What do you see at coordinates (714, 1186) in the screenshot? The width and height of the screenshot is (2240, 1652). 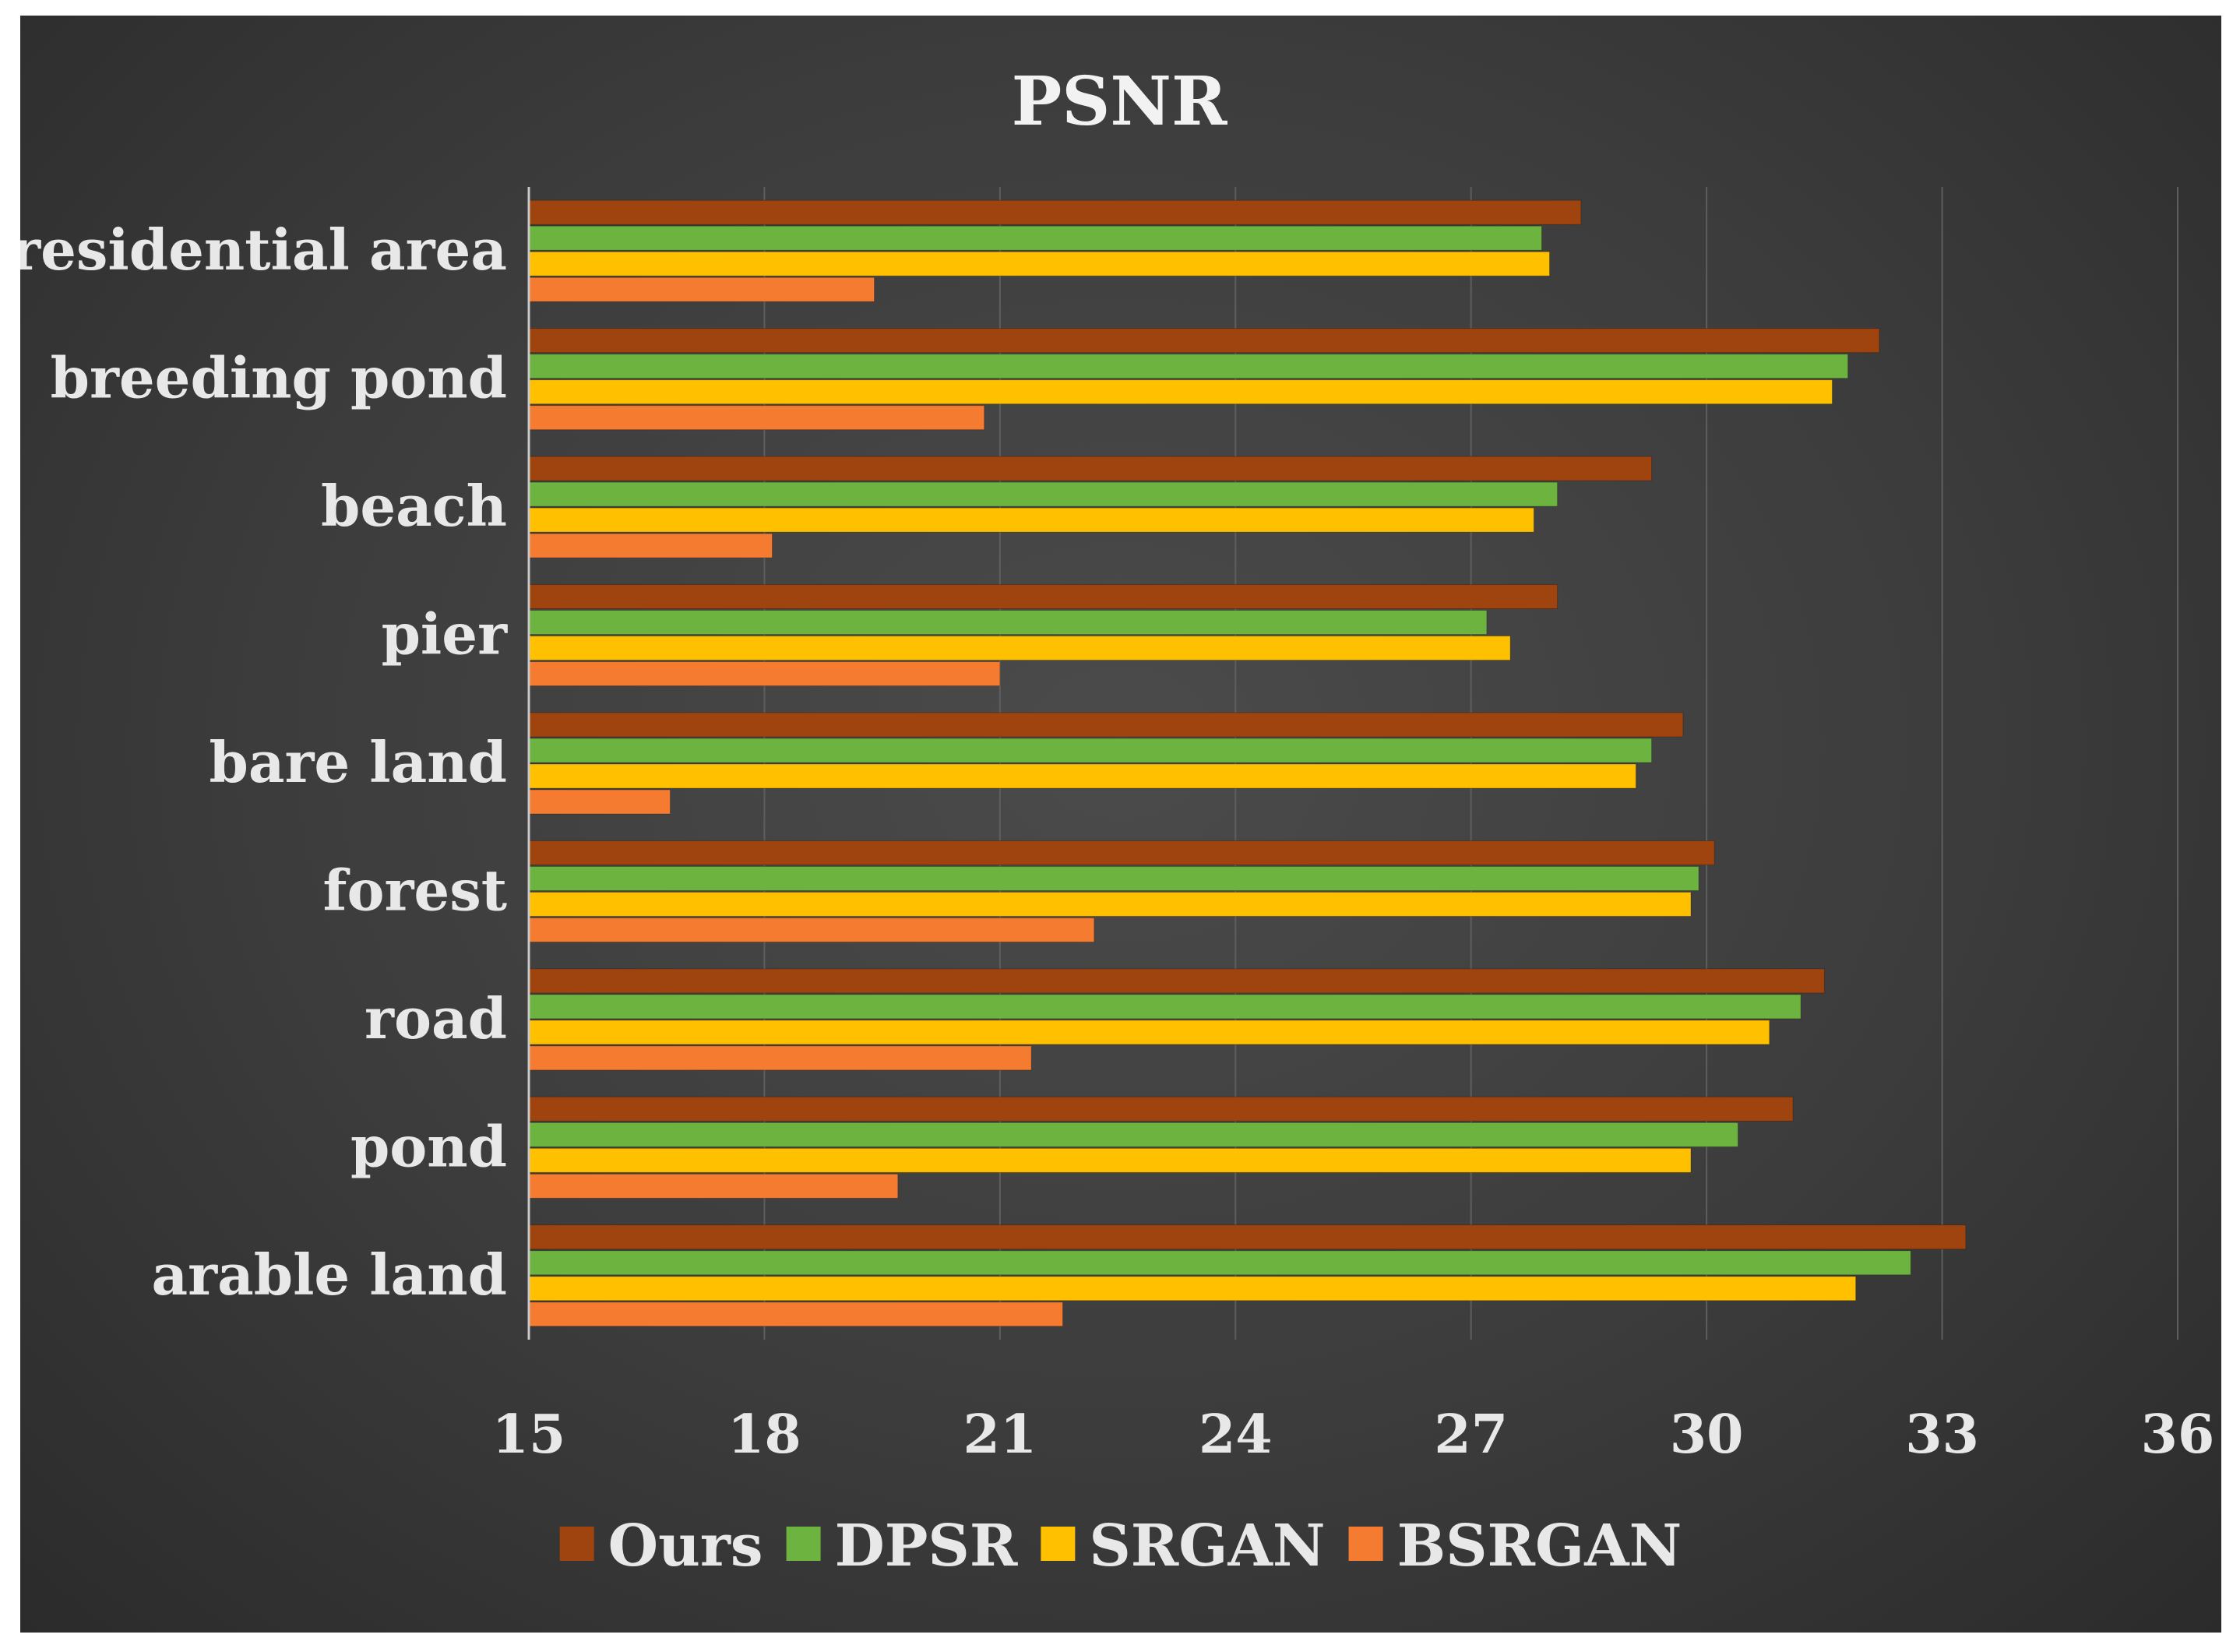 I see `bar-bsrgan-pond` at bounding box center [714, 1186].